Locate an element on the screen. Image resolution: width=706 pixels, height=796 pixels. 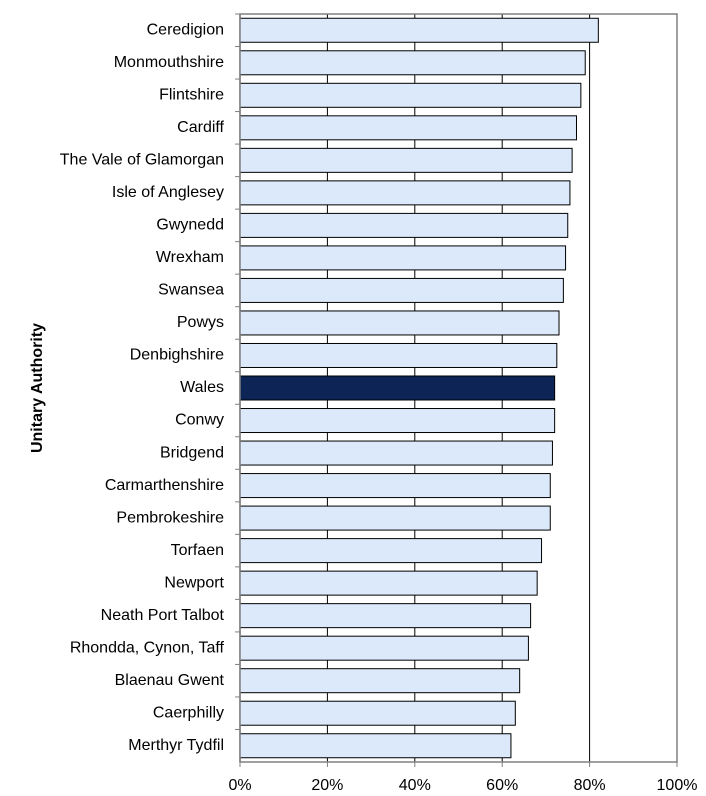
y-tick-label: Powys is located at coordinates (200, 322).